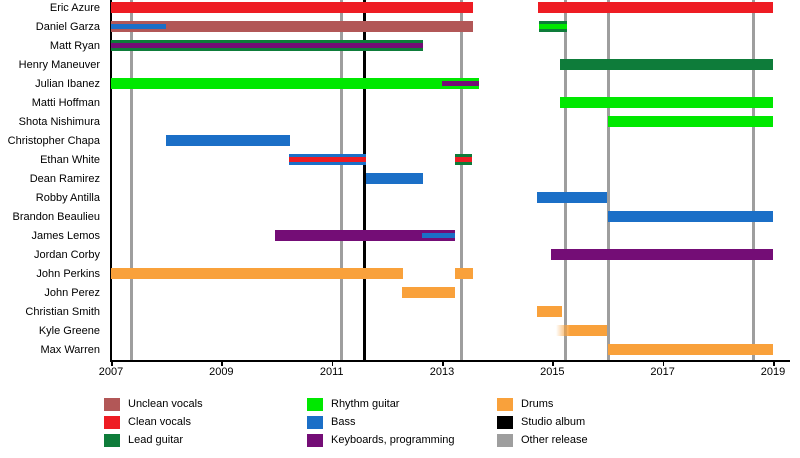 The image size is (800, 458). I want to click on legend-swatch-studio-album-icon, so click(505, 422).